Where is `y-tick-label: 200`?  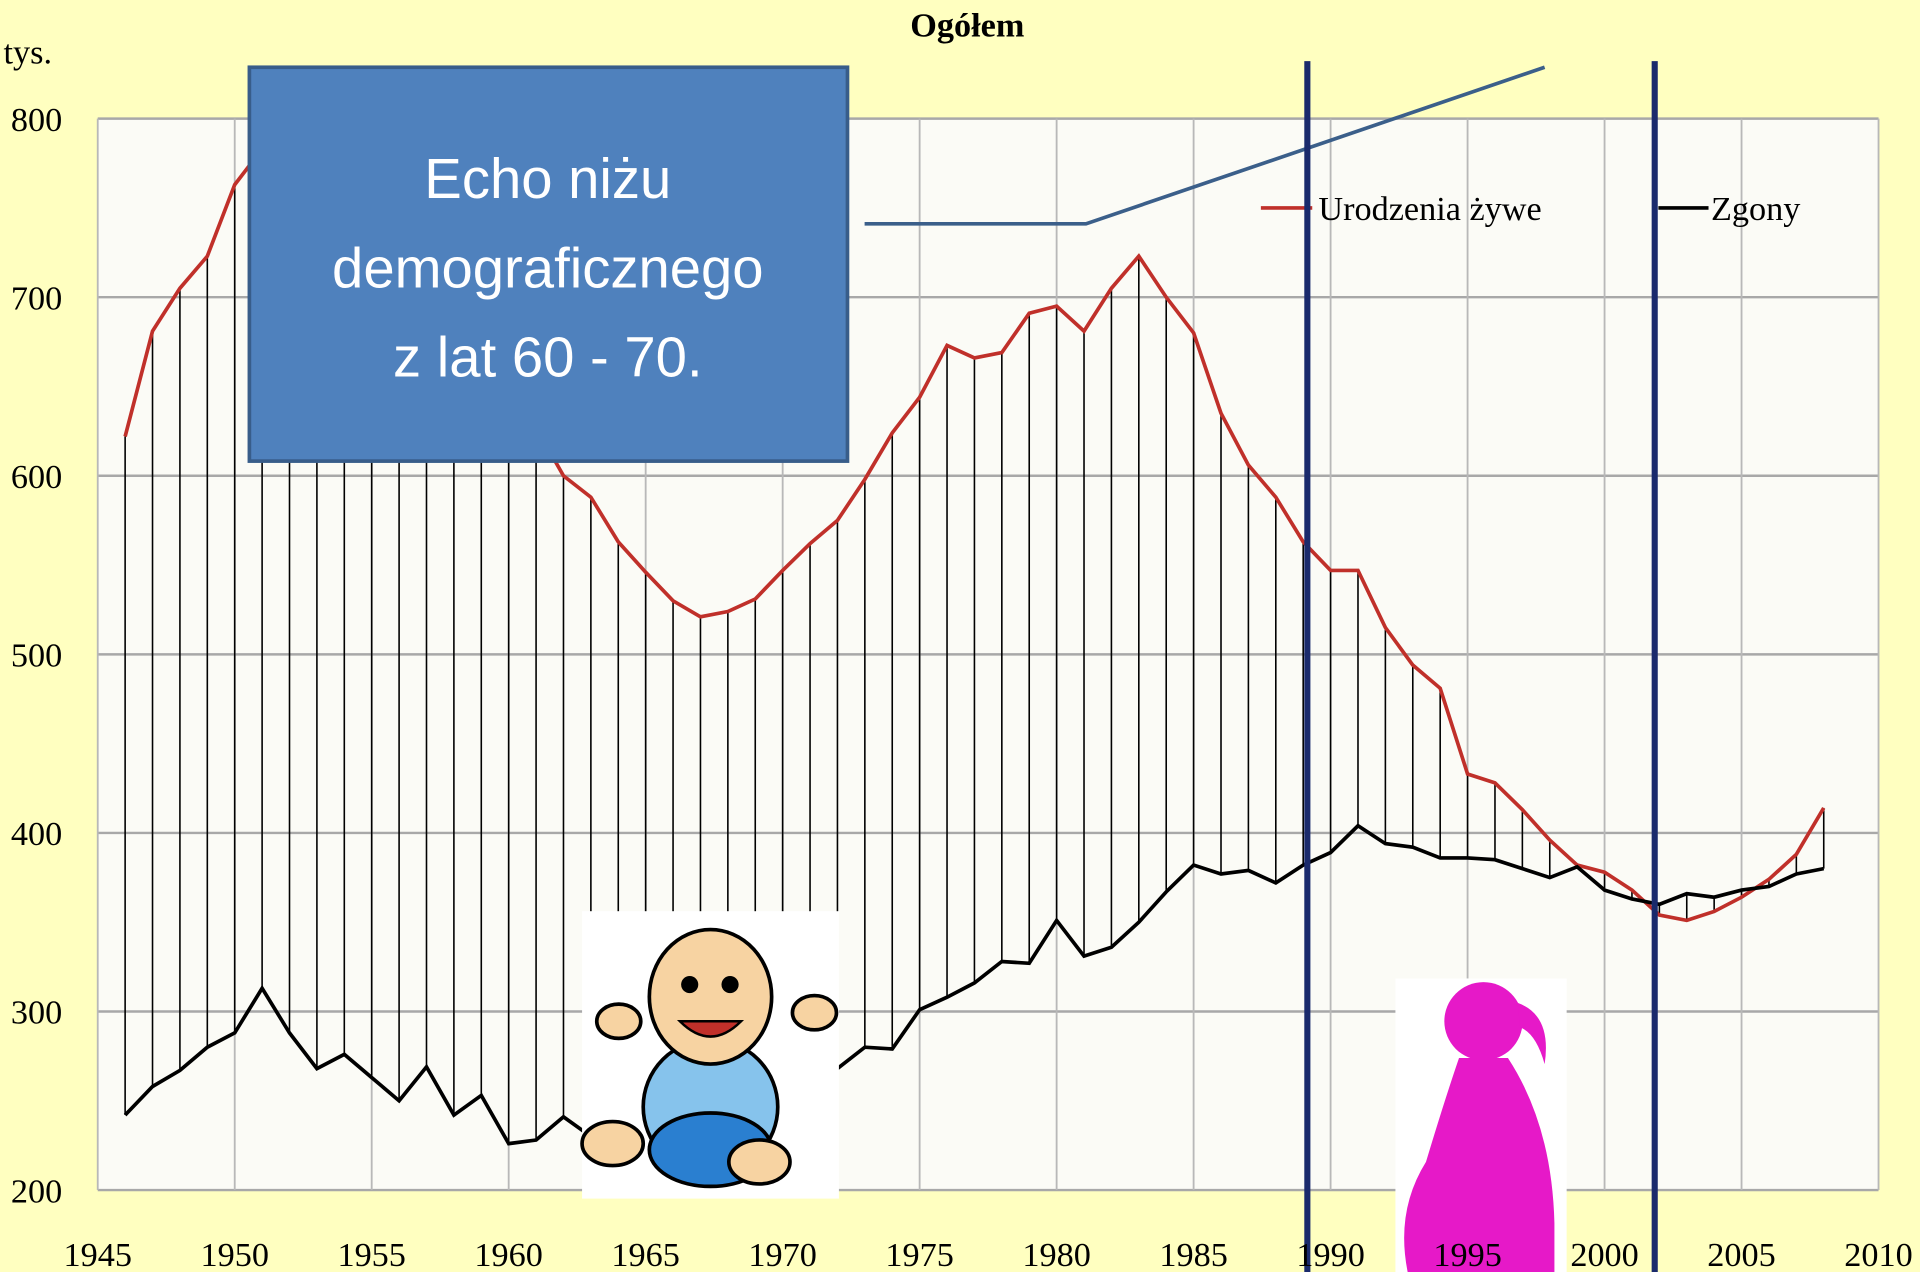
y-tick-label: 200 is located at coordinates (36, 1191).